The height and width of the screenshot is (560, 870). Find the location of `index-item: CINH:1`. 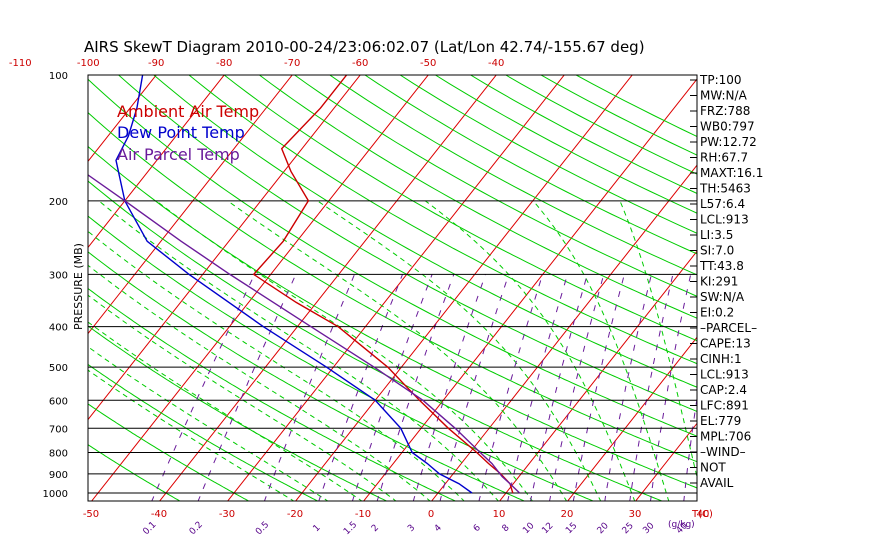

index-item: CINH:1 is located at coordinates (721, 359).